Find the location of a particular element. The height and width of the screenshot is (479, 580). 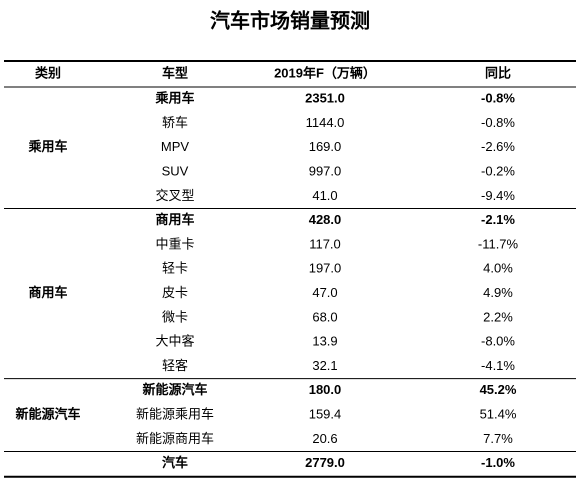

model-cell: 大中客 is located at coordinates (174, 341).